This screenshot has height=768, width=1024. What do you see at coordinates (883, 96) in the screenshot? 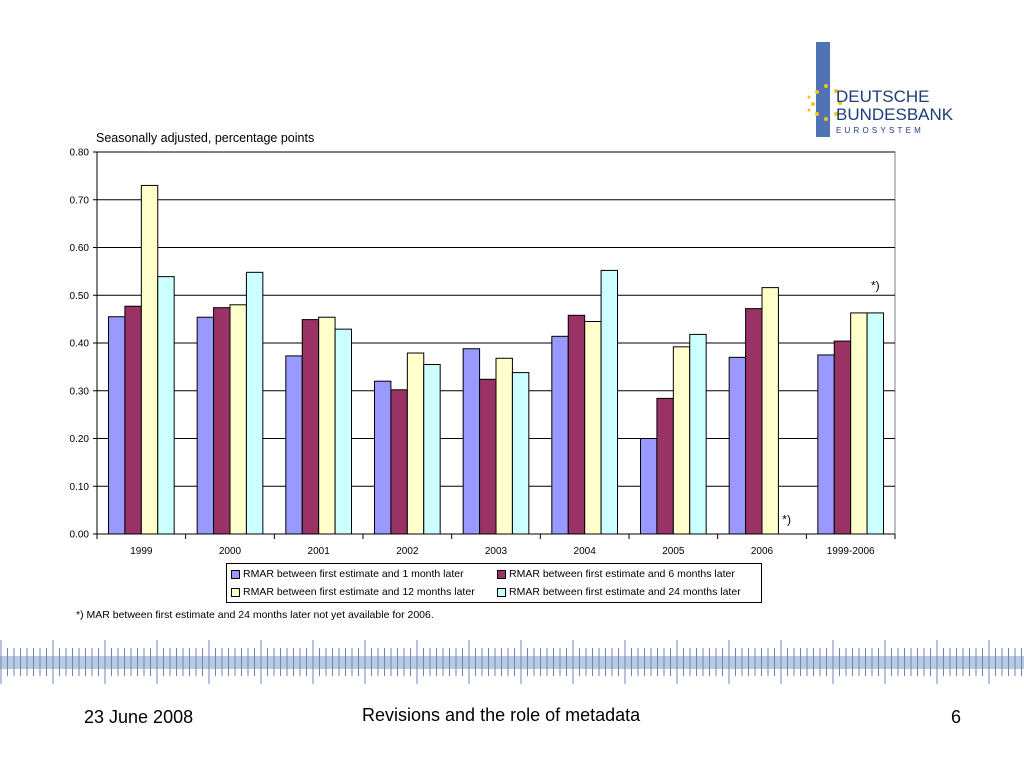
I see `logo-line-1: DEUTSCHE` at bounding box center [883, 96].